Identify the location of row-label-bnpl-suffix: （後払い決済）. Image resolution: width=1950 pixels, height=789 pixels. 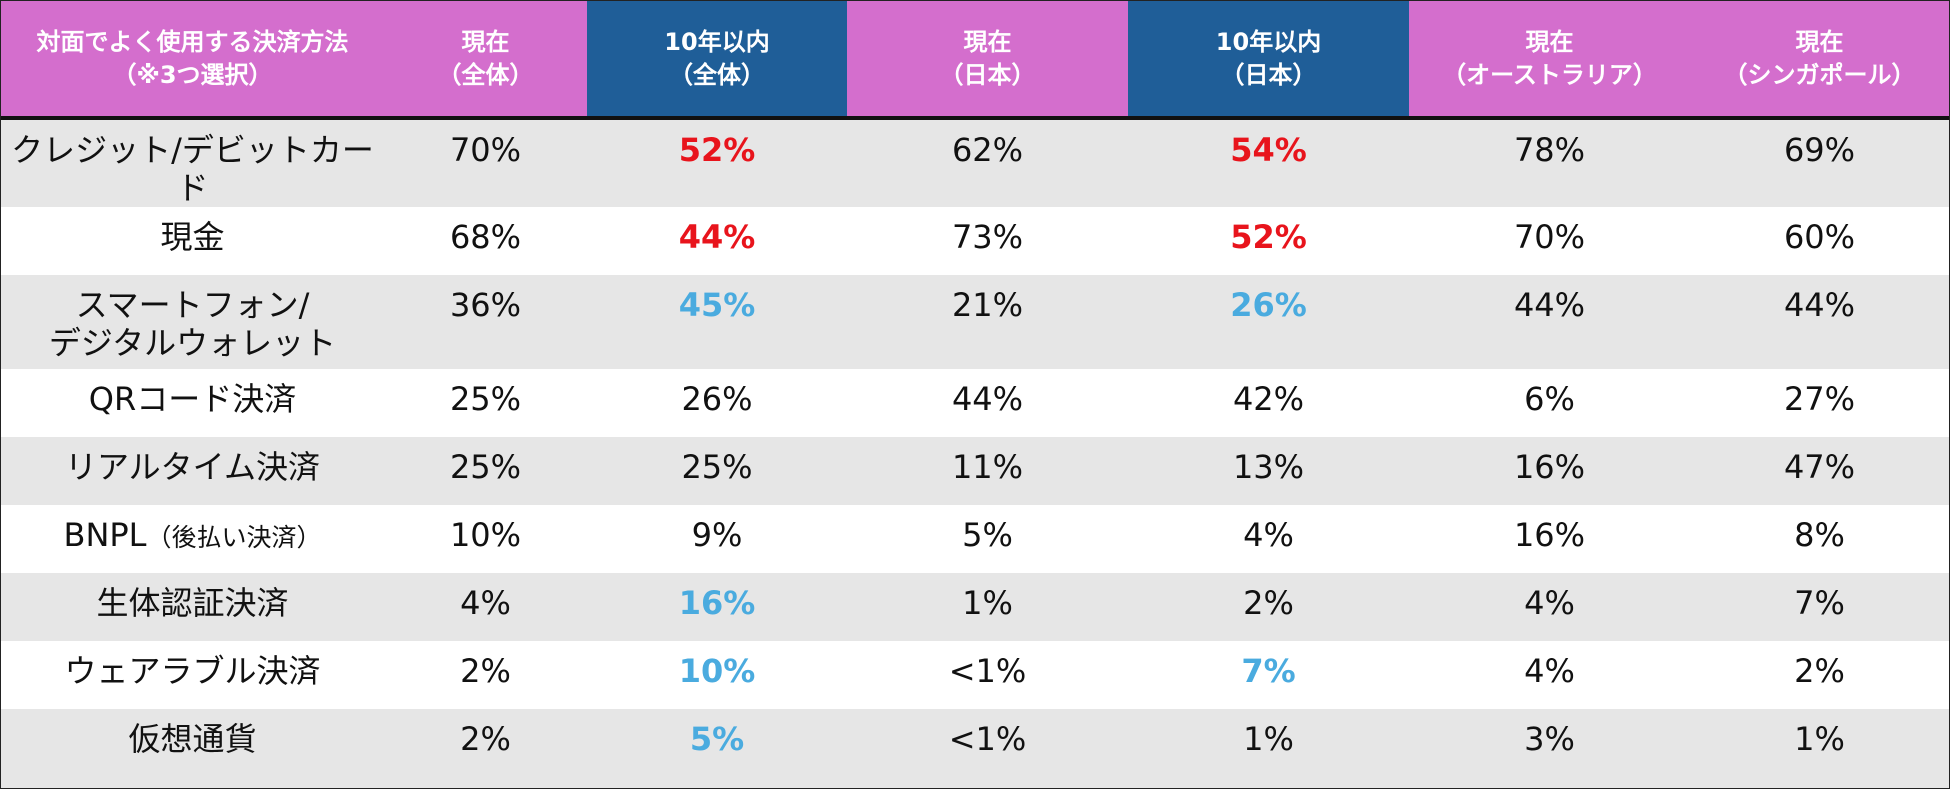
(234, 537).